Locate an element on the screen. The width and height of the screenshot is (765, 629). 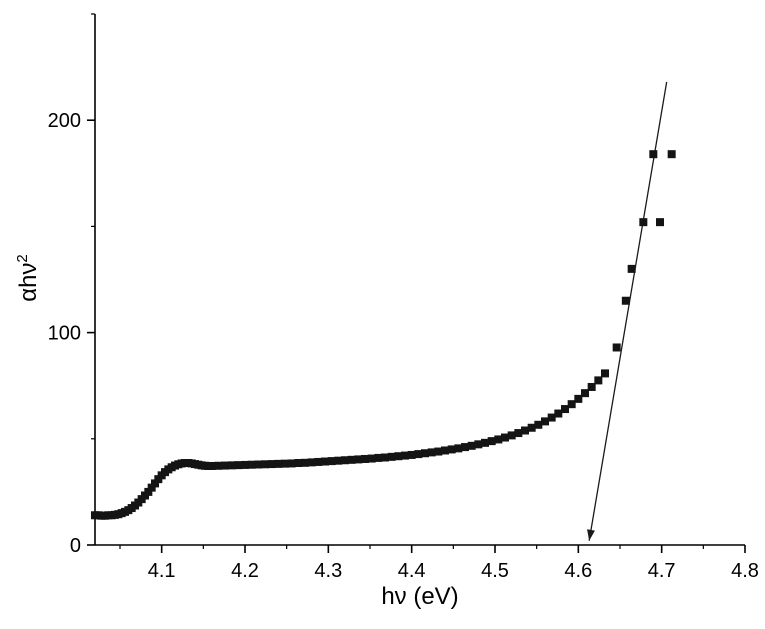
fit-line is located at coordinates (628, 311).